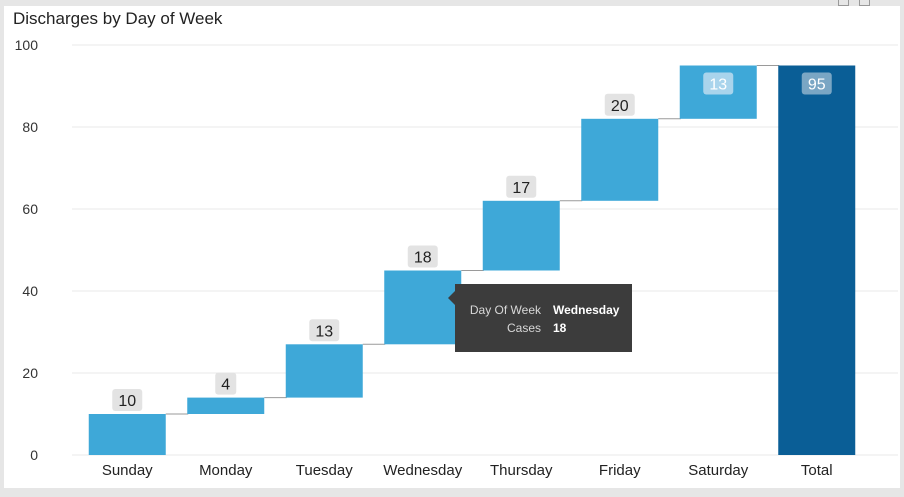 The height and width of the screenshot is (497, 904). What do you see at coordinates (423, 307) in the screenshot?
I see `bar-wednesday` at bounding box center [423, 307].